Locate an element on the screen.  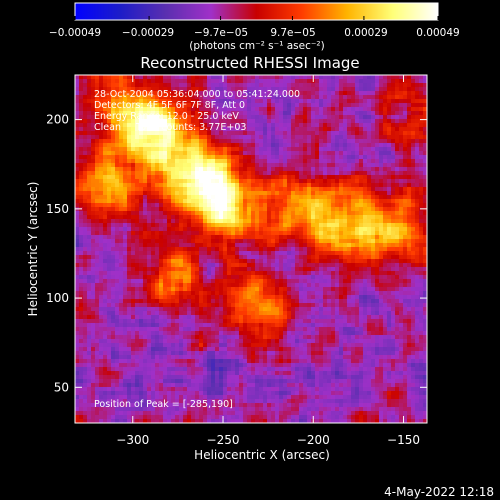
colorbar is located at coordinates (256, 11).